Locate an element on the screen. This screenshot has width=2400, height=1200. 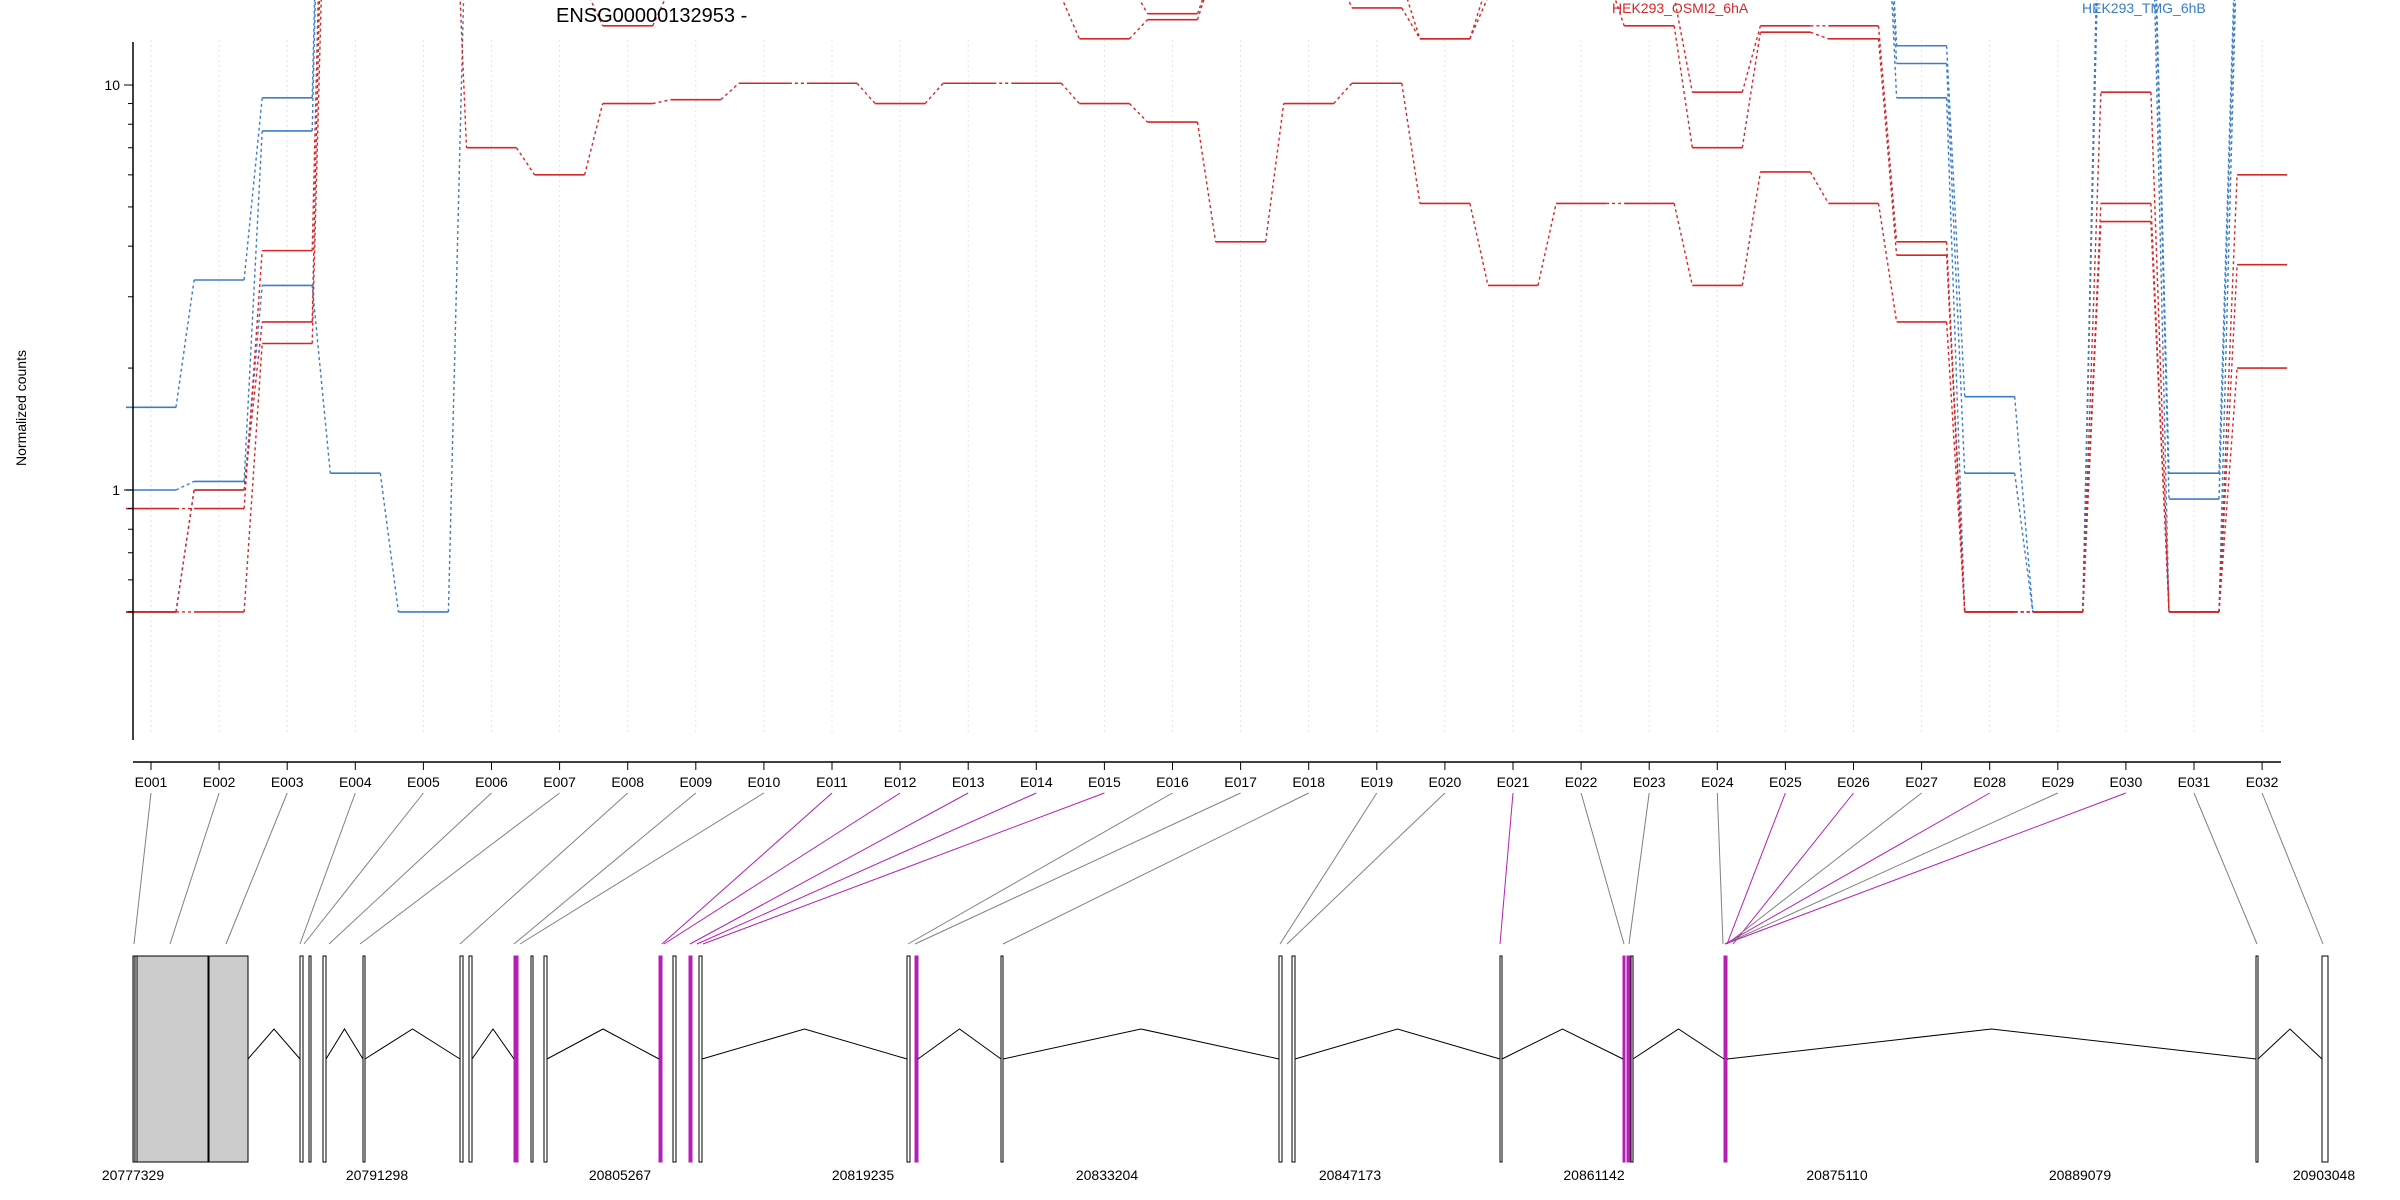
x-tick-label-E027: E027 is located at coordinates (1921, 782).